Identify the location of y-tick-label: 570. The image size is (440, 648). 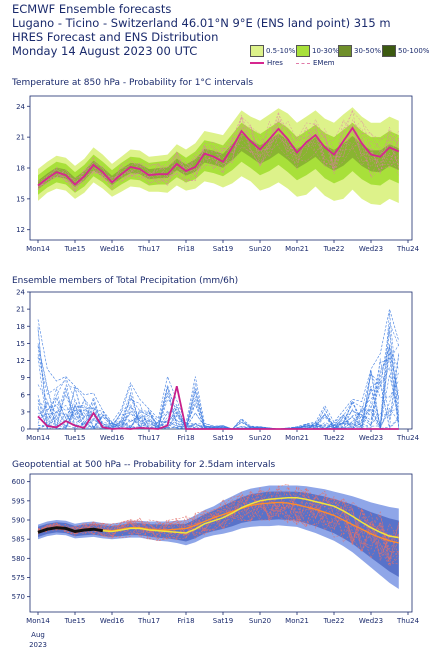
(18, 597).